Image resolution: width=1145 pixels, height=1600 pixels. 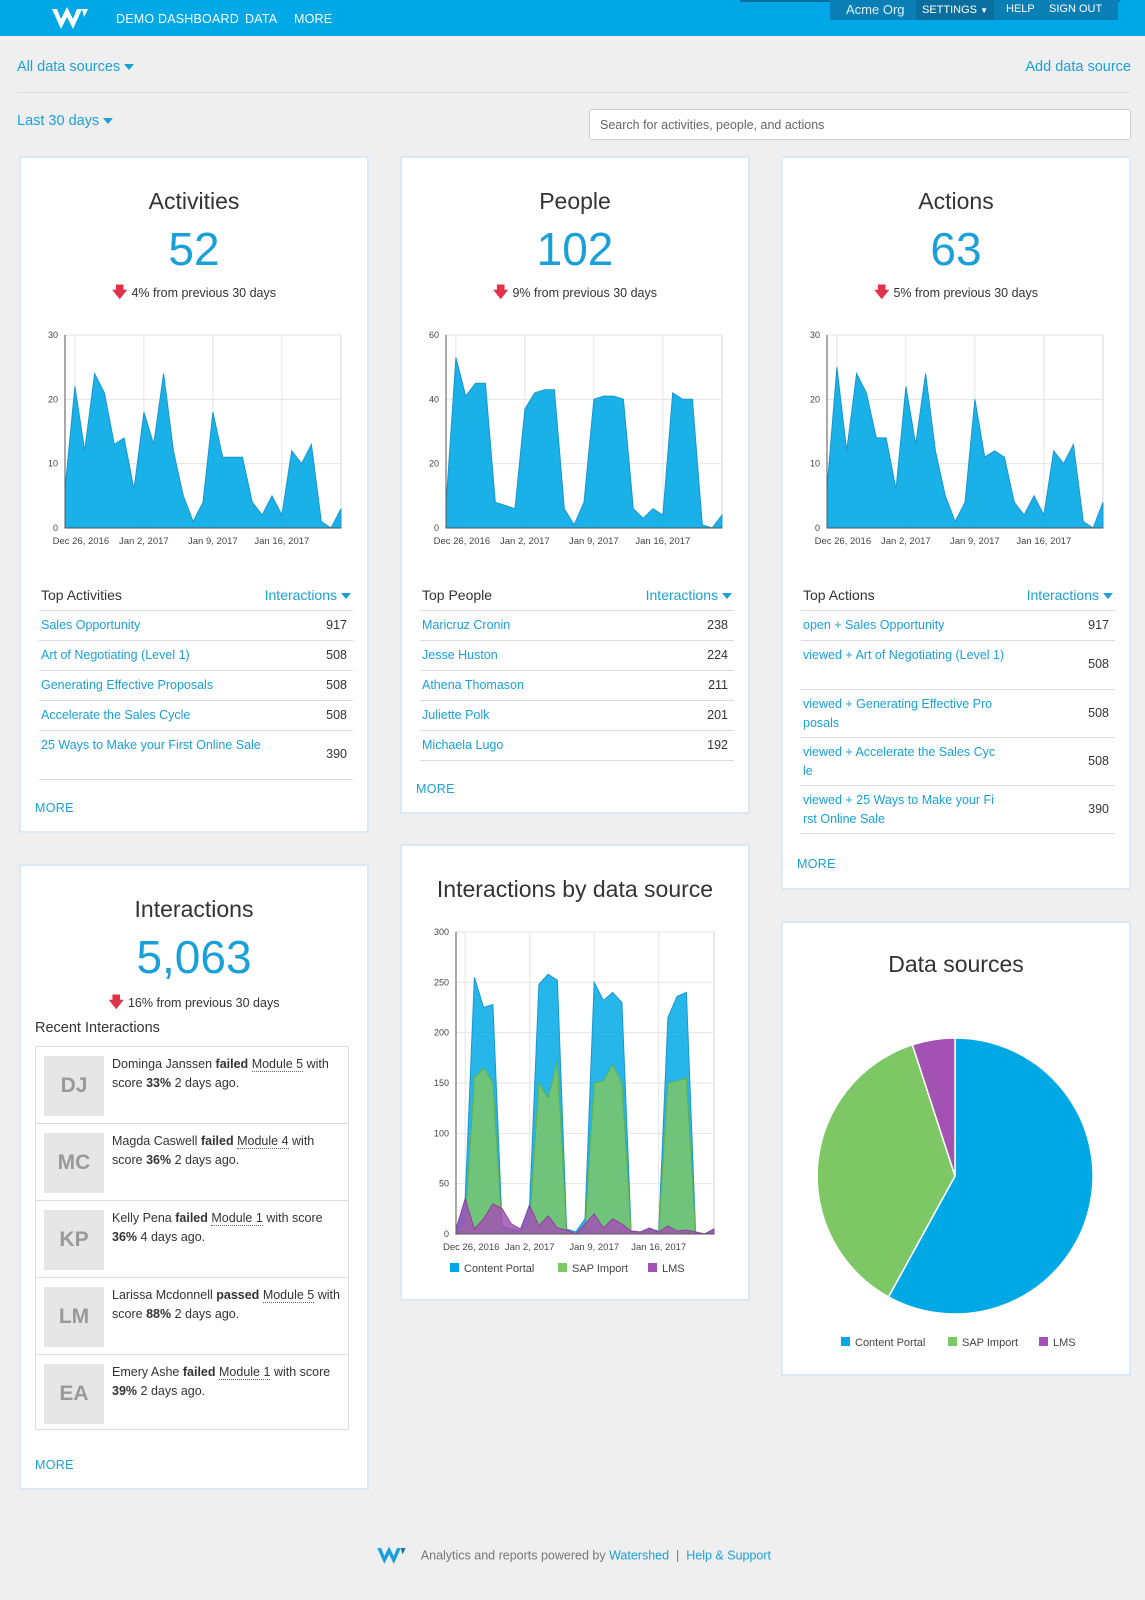 What do you see at coordinates (173, 1237) in the screenshot?
I see `time-ago: 4 days ago.` at bounding box center [173, 1237].